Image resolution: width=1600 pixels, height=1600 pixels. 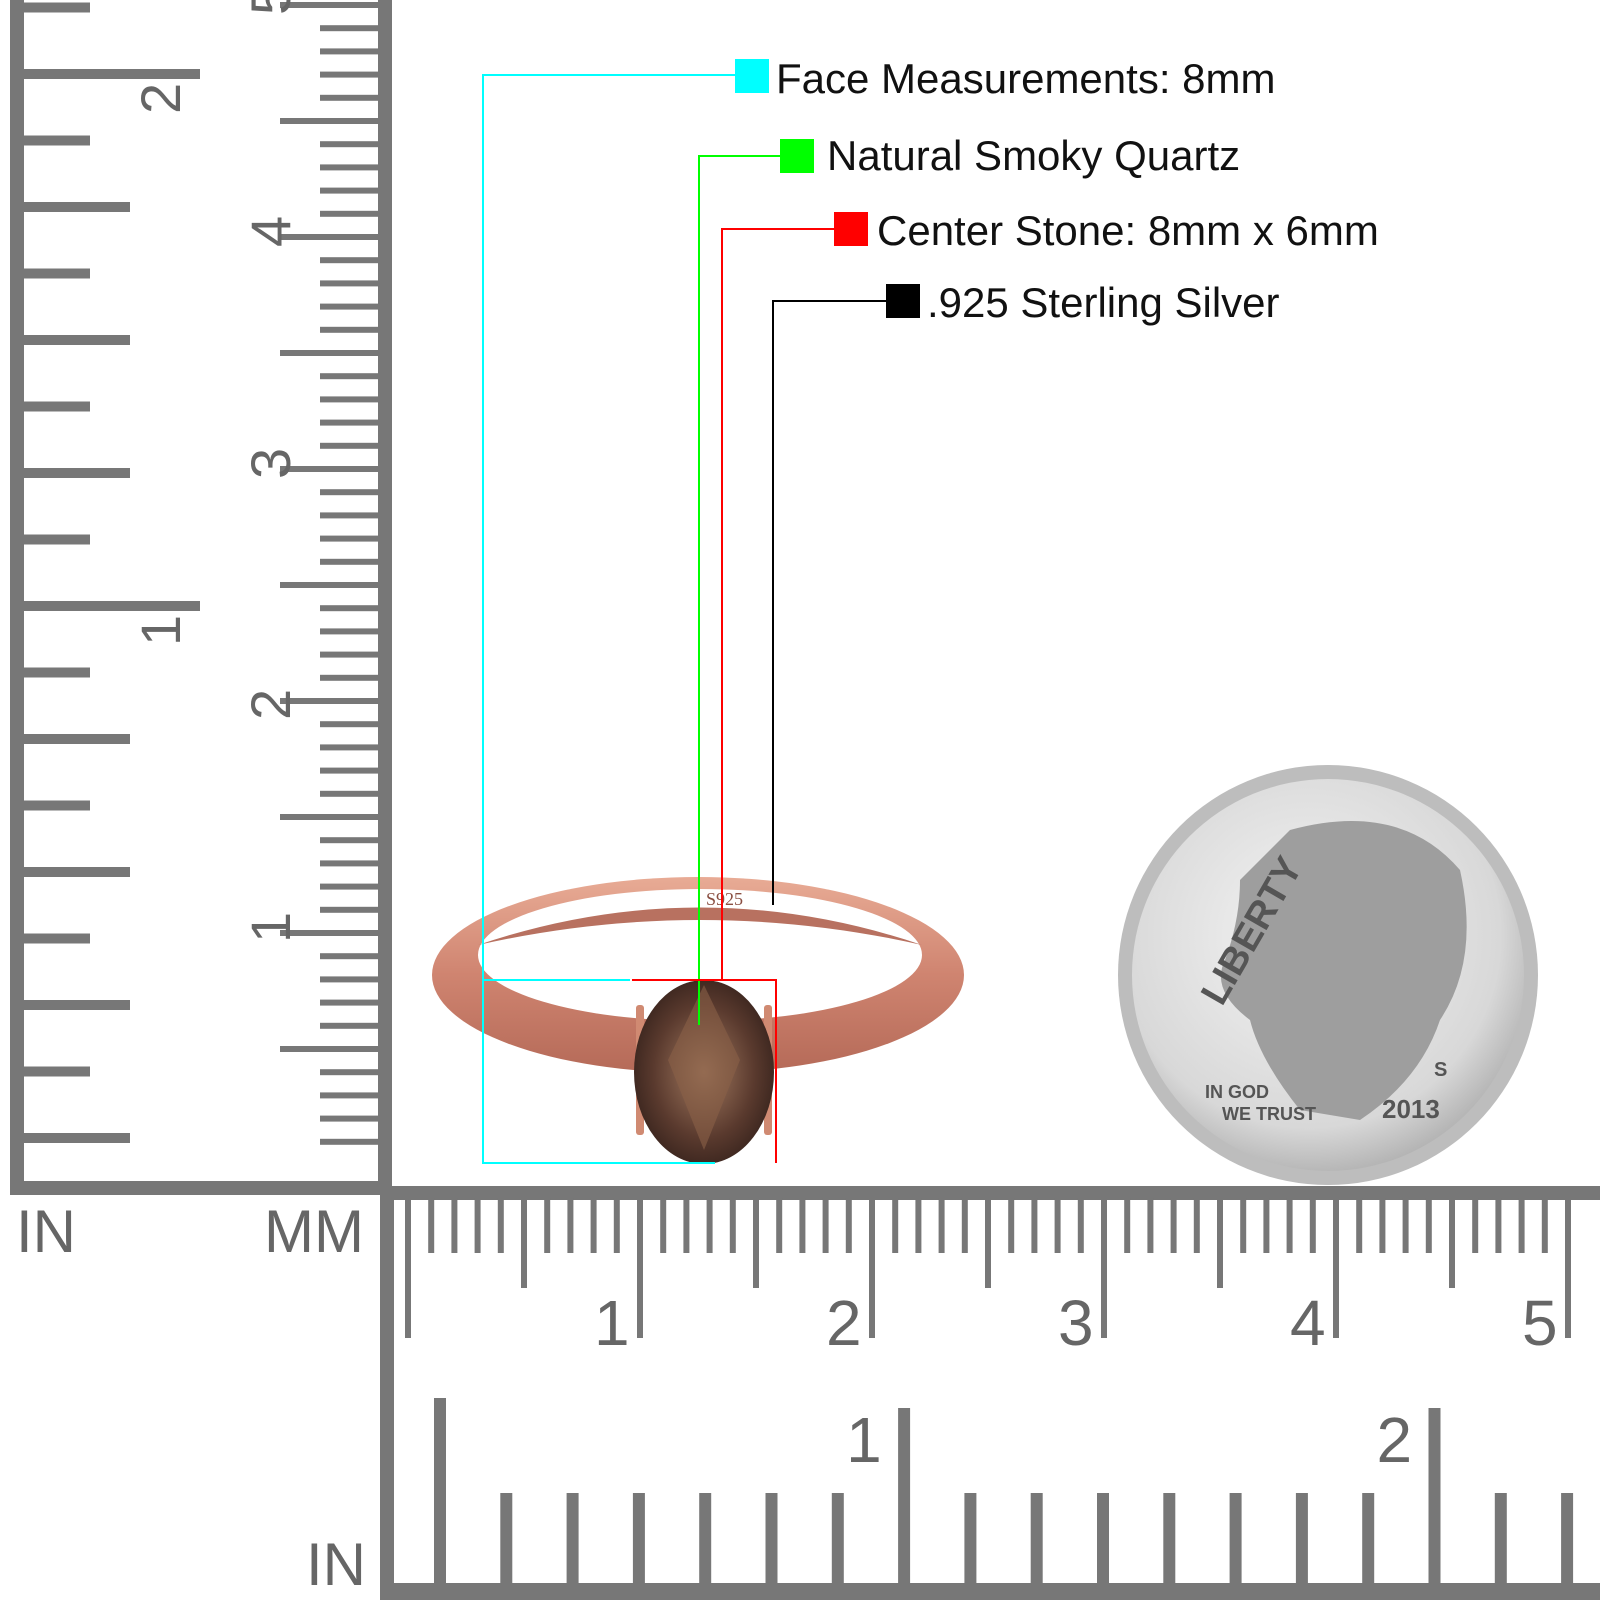 What do you see at coordinates (270, 231) in the screenshot?
I see `mm-number: 4` at bounding box center [270, 231].